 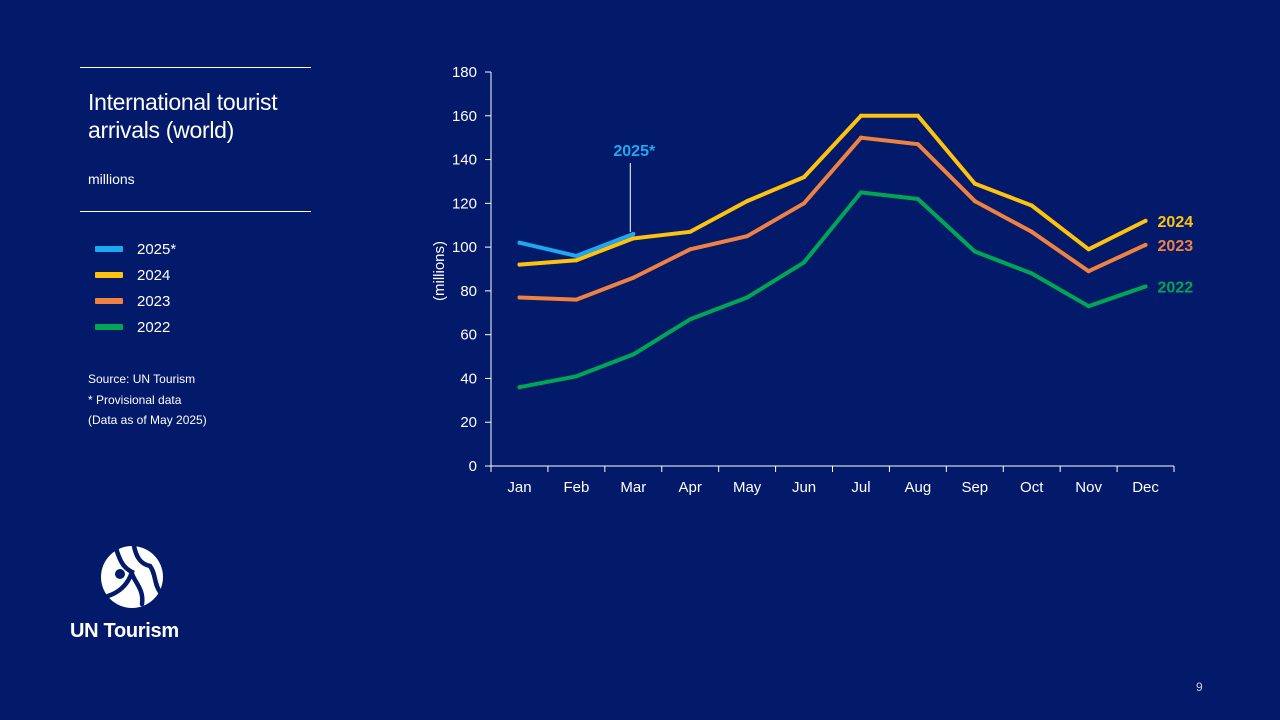 I want to click on data-point-2022-sep, so click(x=974, y=251).